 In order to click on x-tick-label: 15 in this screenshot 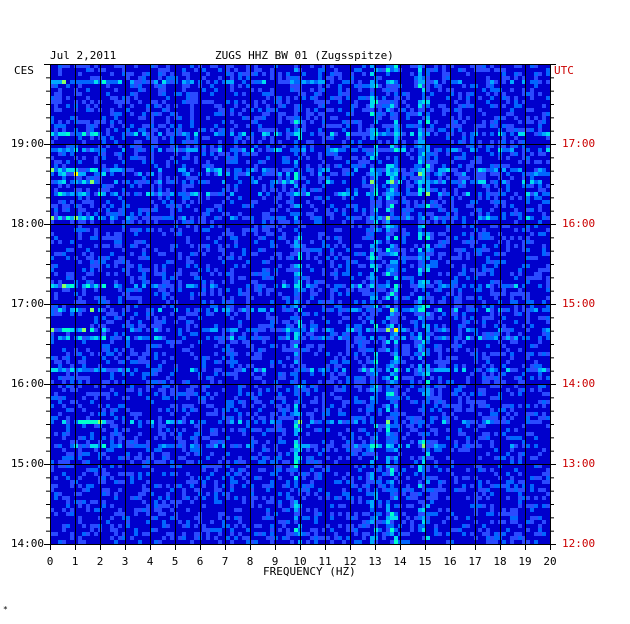, I will do `click(425, 561)`.